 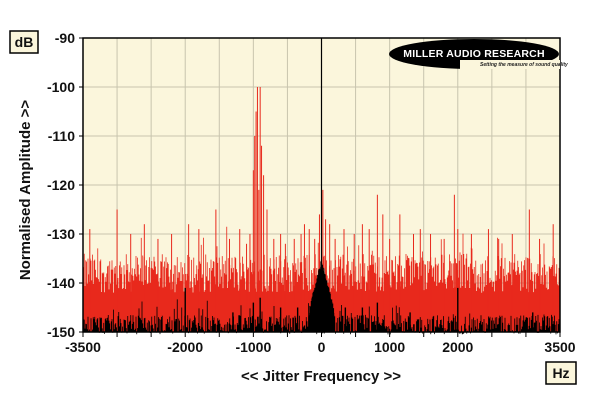 I want to click on y-tick-label: -110, so click(x=61, y=136).